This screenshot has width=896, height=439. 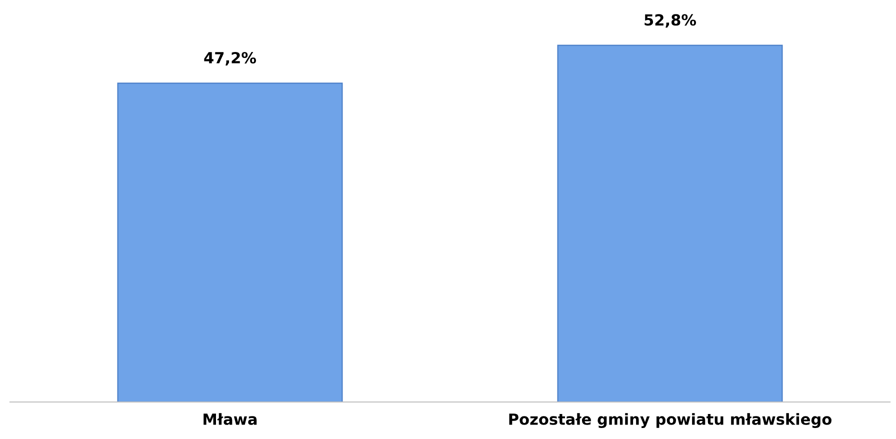 What do you see at coordinates (230, 419) in the screenshot?
I see `x-tick-label: Mława` at bounding box center [230, 419].